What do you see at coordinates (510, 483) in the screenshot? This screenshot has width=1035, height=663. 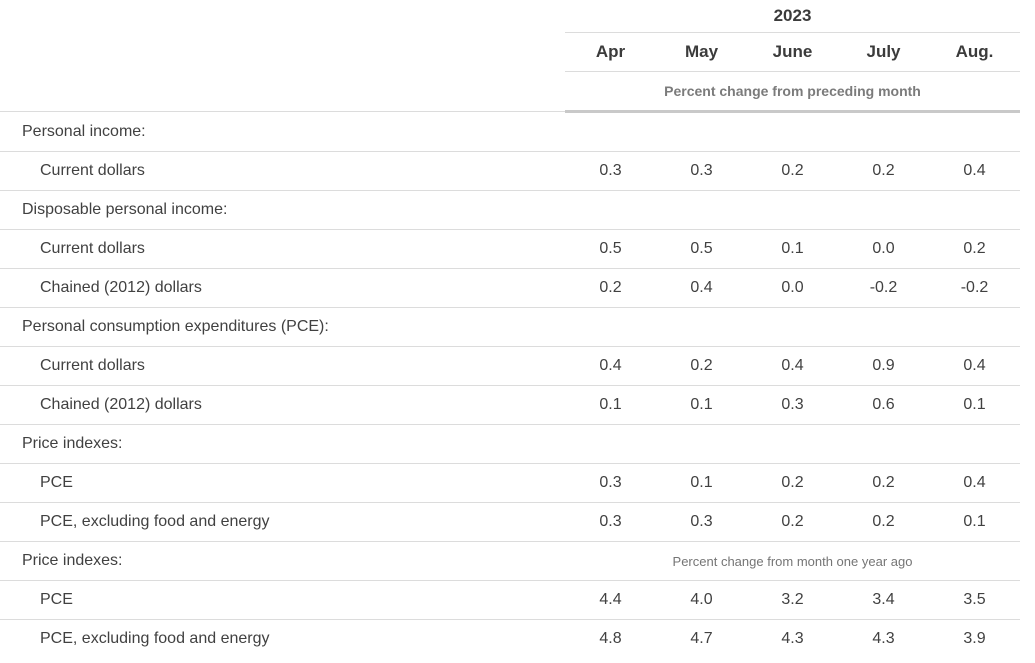 I see `table-row: PCE 0.3 0.1 0.2 0.2 0.4` at bounding box center [510, 483].